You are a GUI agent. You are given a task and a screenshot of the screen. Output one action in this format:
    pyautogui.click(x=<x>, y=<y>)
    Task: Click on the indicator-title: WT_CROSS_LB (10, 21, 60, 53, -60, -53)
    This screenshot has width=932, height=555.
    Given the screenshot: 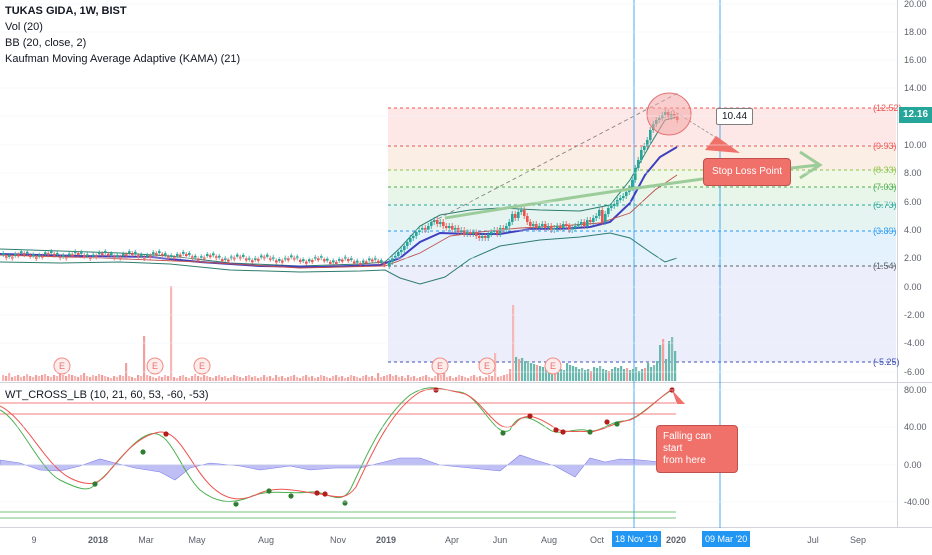 What is the action you would take?
    pyautogui.click(x=107, y=395)
    